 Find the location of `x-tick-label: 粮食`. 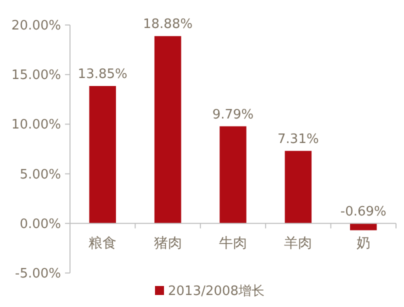

x-tick-label: 粮食 is located at coordinates (102, 243).